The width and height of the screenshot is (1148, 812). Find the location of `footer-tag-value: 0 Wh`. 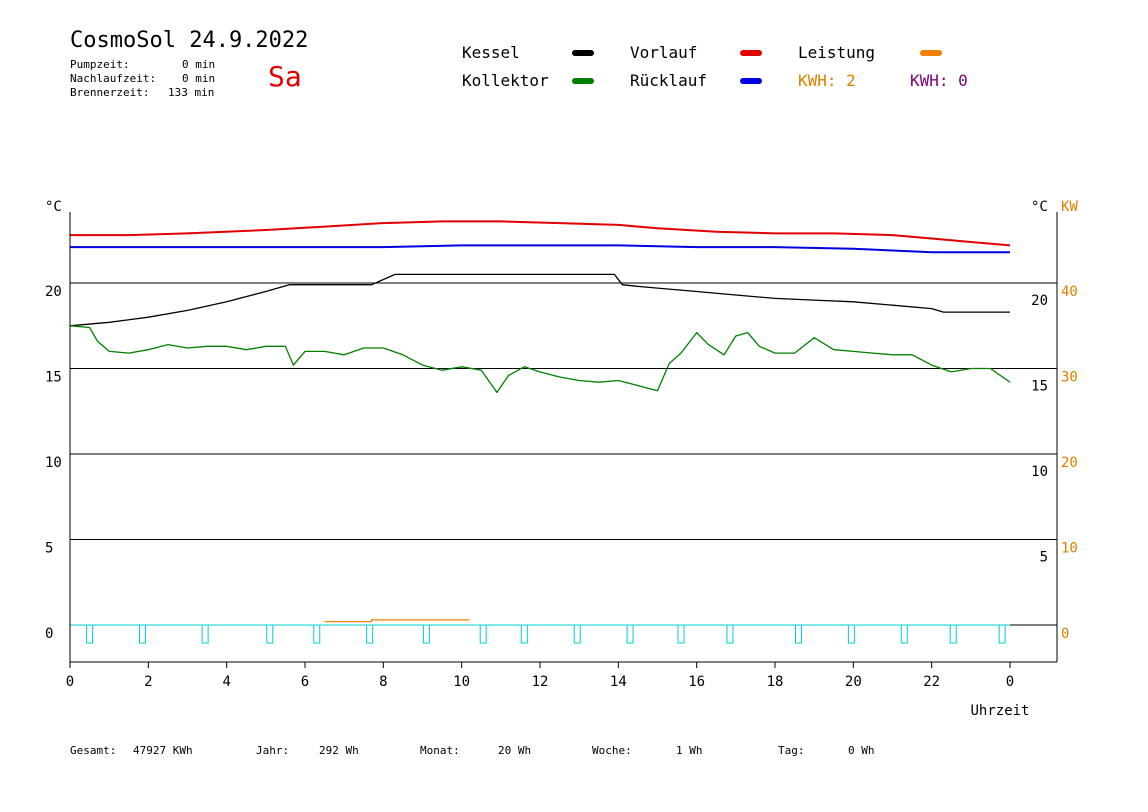

footer-tag-value: 0 Wh is located at coordinates (861, 750).